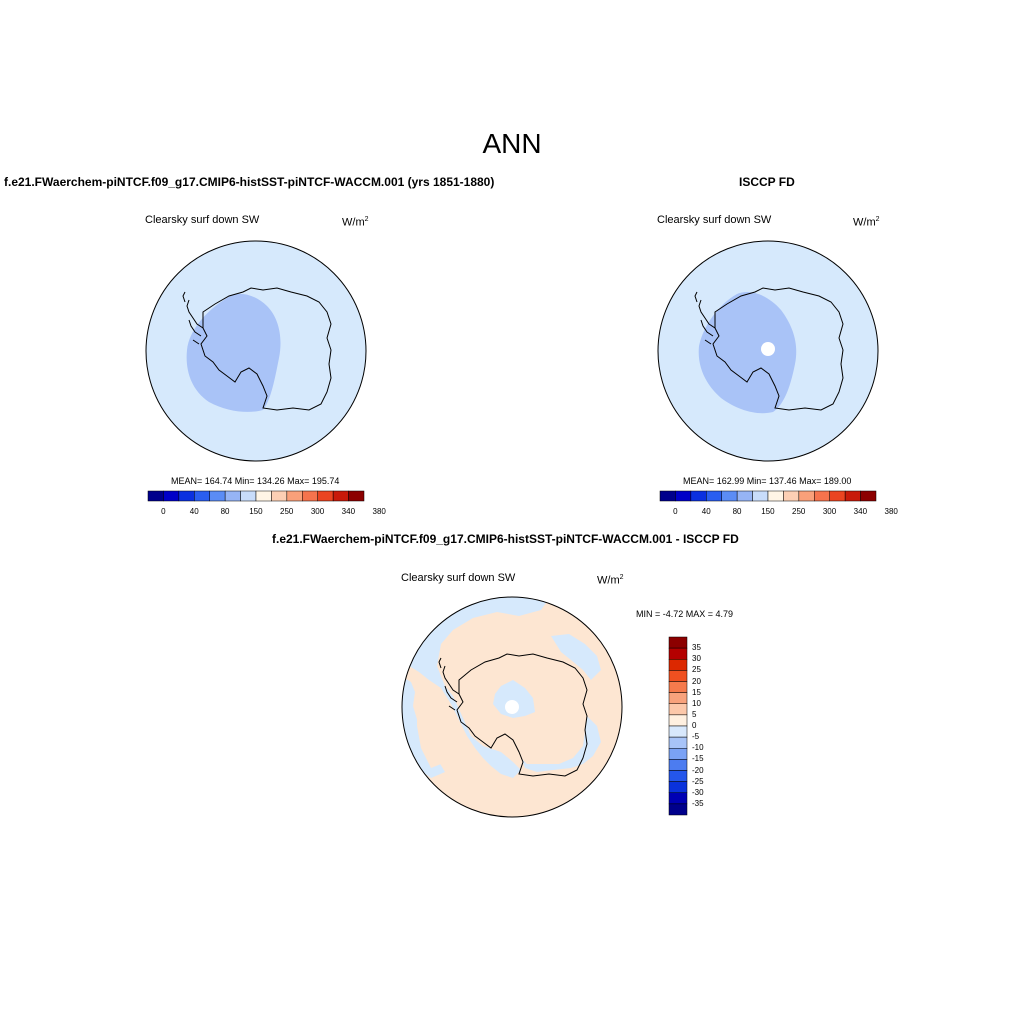 The width and height of the screenshot is (1024, 1024). What do you see at coordinates (458, 578) in the screenshot?
I see `diff-field-label: Clearsky surf down SW` at bounding box center [458, 578].